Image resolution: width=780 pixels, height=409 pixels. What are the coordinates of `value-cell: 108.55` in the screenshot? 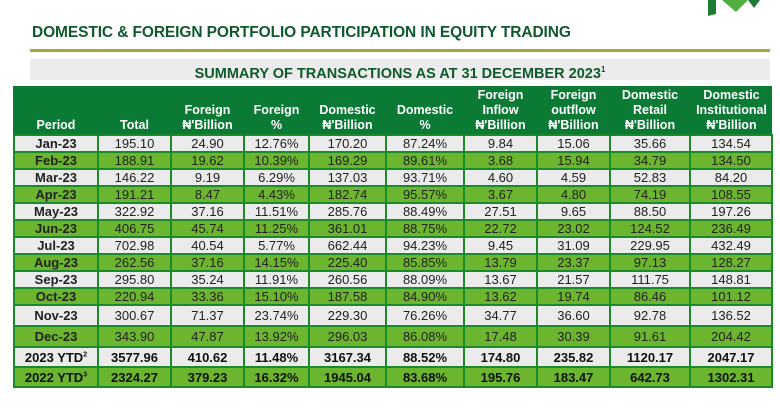 It's located at (731, 194).